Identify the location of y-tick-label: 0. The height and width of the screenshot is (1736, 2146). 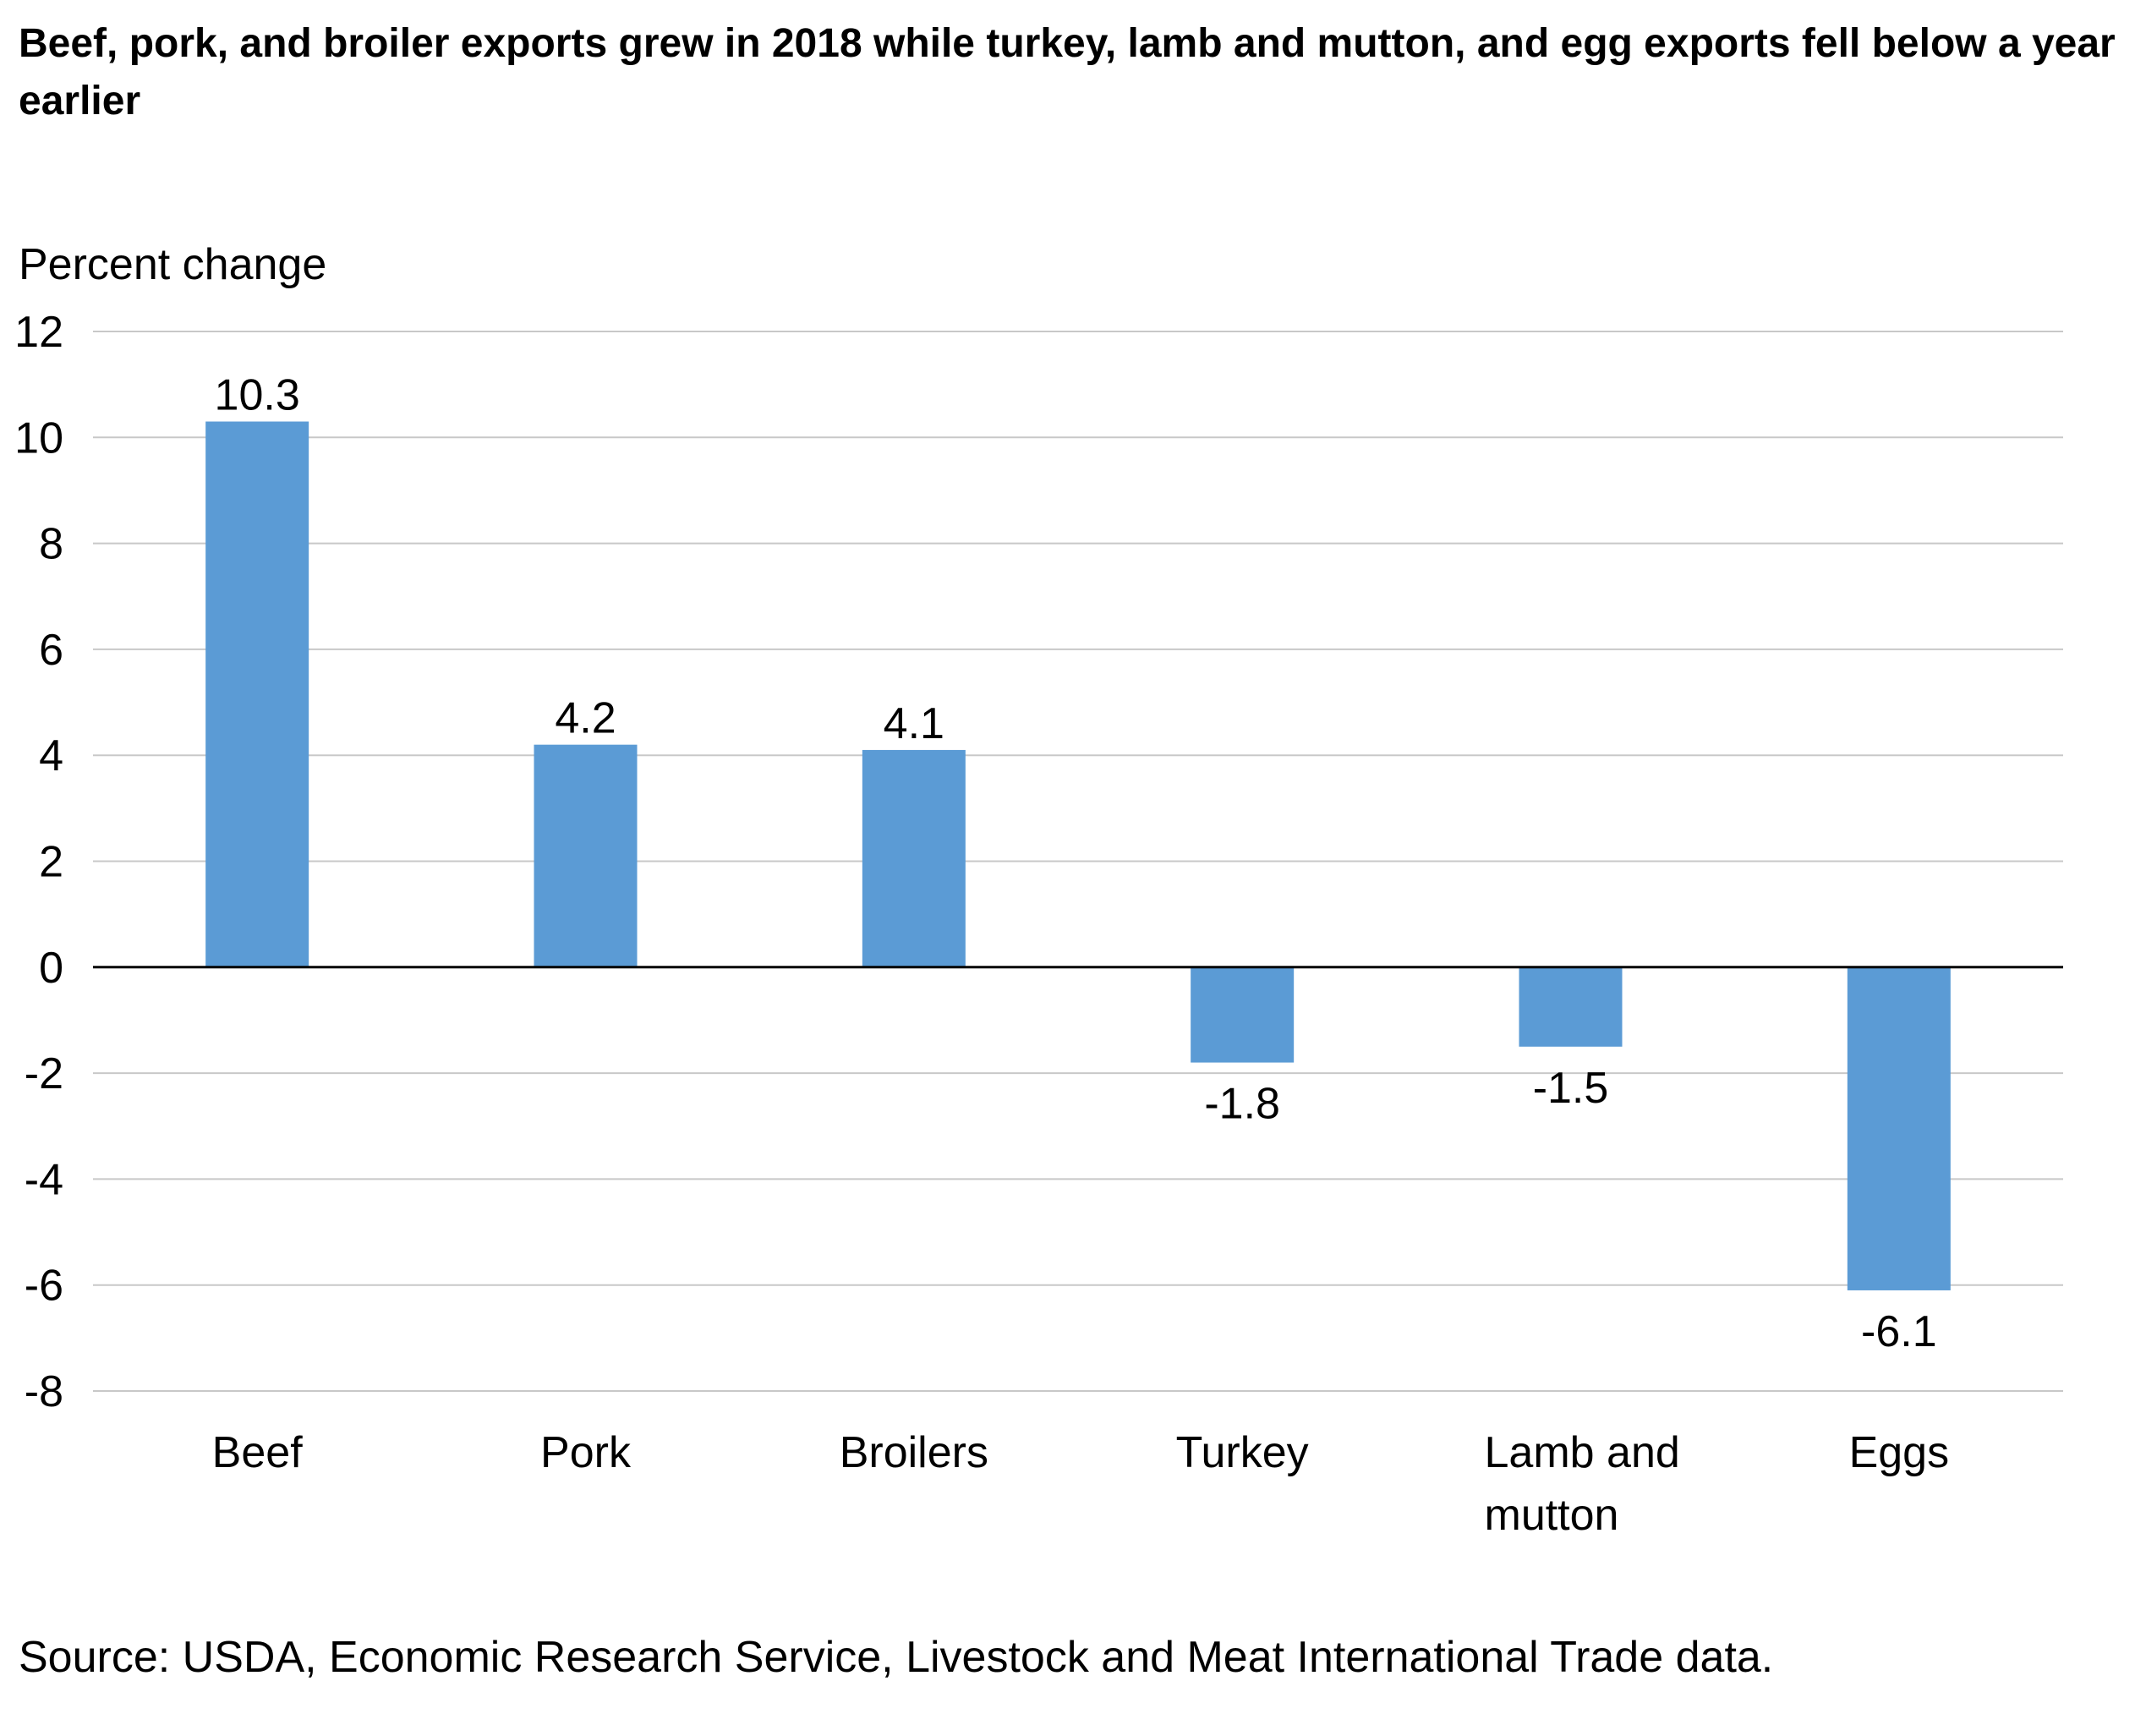
(51, 968).